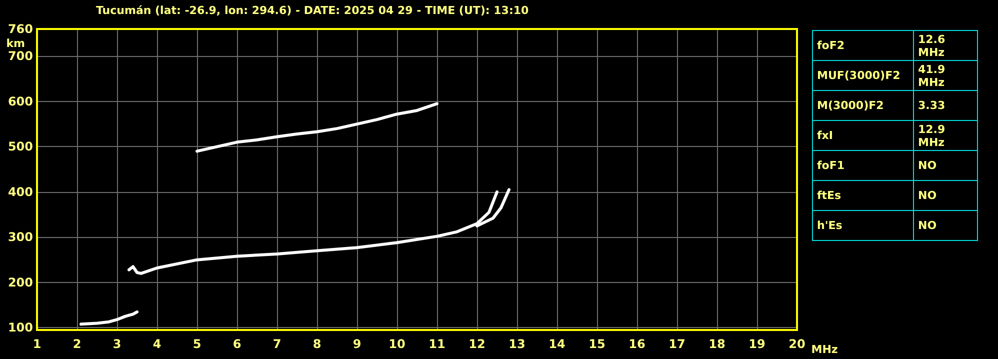 The height and width of the screenshot is (359, 998). Describe the element at coordinates (863, 45) in the screenshot. I see `category-label: foF2` at that location.